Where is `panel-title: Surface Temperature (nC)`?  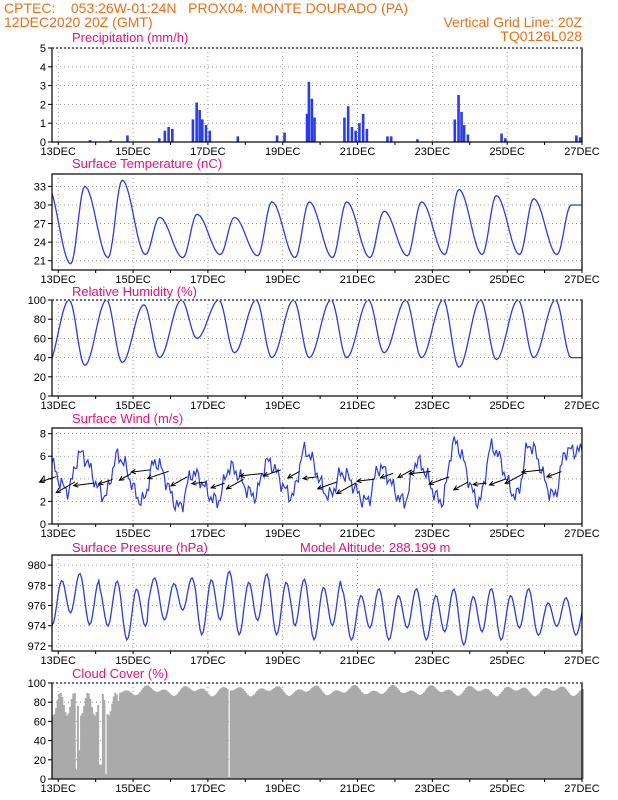 panel-title: Surface Temperature (nC) is located at coordinates (147, 163).